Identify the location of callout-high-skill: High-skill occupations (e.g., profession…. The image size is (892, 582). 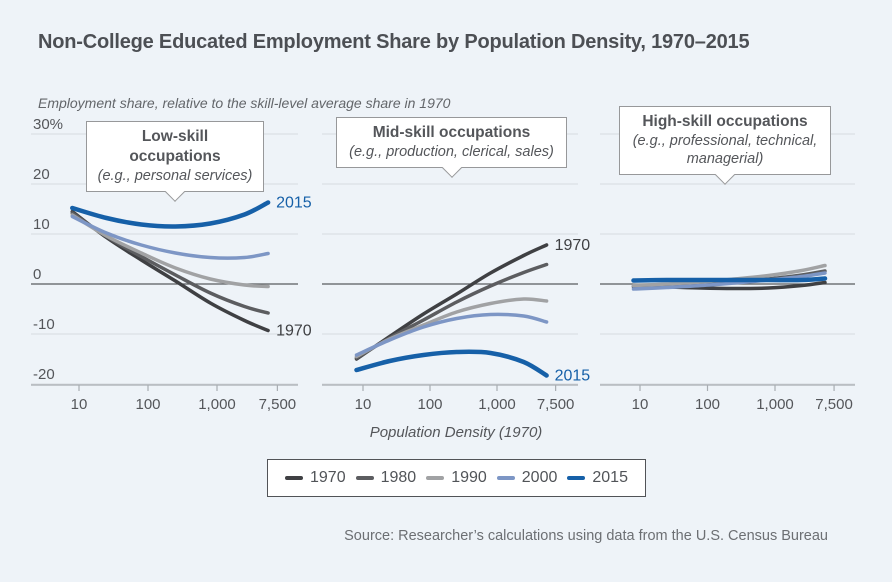
(725, 146).